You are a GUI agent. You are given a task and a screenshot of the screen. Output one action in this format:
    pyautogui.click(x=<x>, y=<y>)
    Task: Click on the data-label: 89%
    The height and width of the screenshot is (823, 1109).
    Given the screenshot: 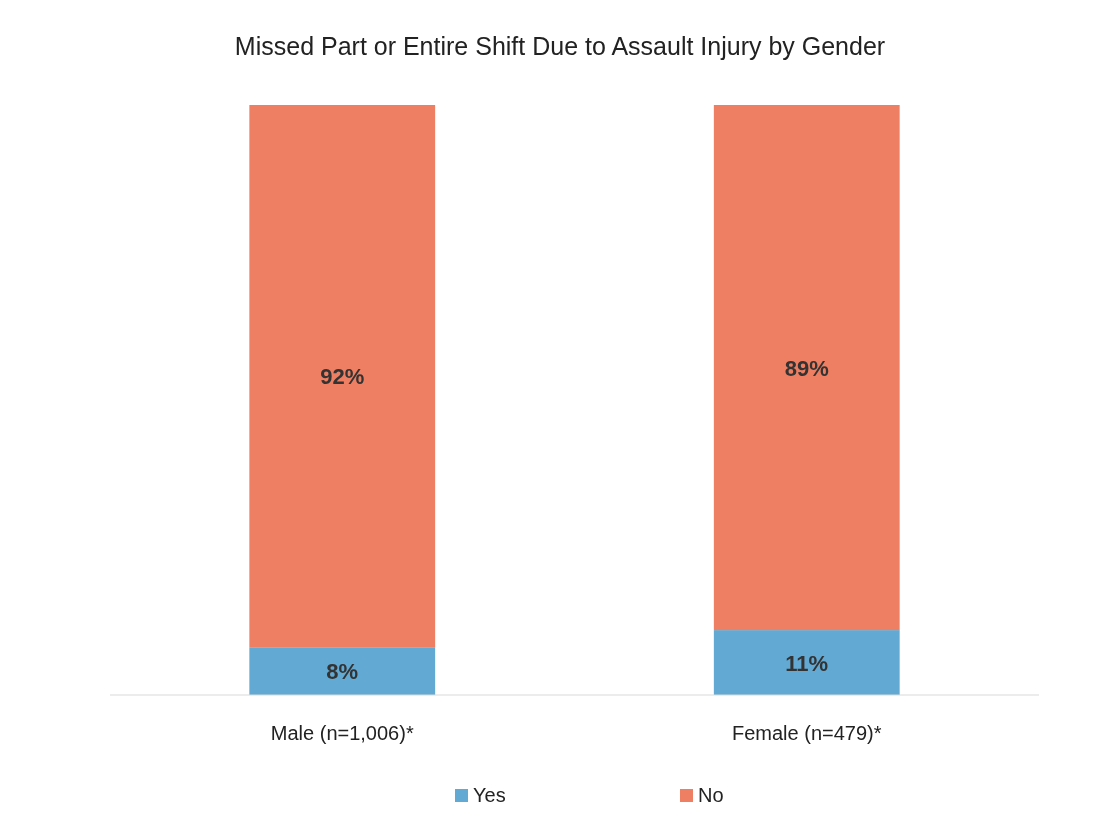 What is the action you would take?
    pyautogui.click(x=806, y=368)
    